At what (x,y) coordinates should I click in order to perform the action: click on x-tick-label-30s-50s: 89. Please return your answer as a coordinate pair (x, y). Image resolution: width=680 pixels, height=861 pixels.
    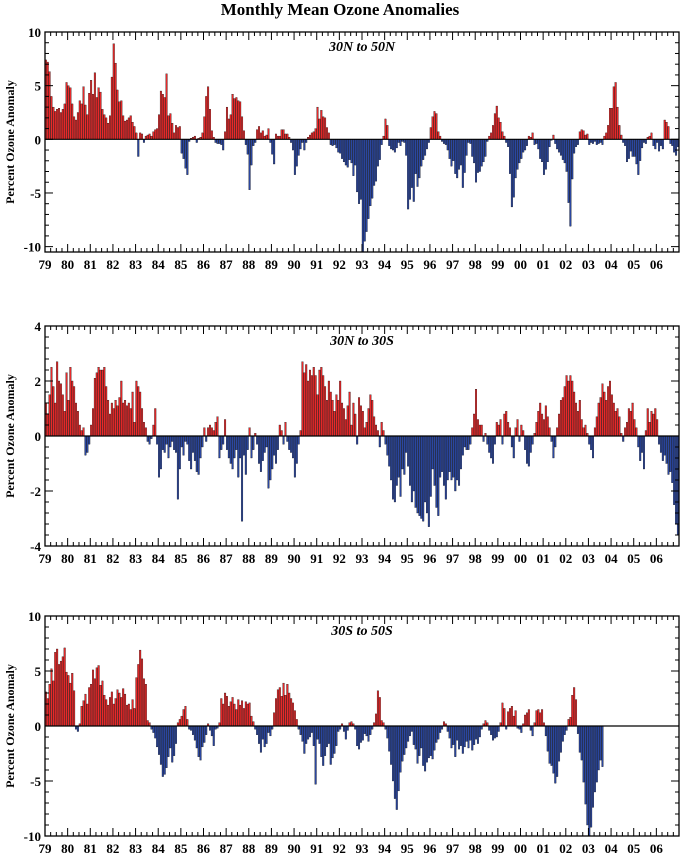
    Looking at the image, I should click on (272, 848).